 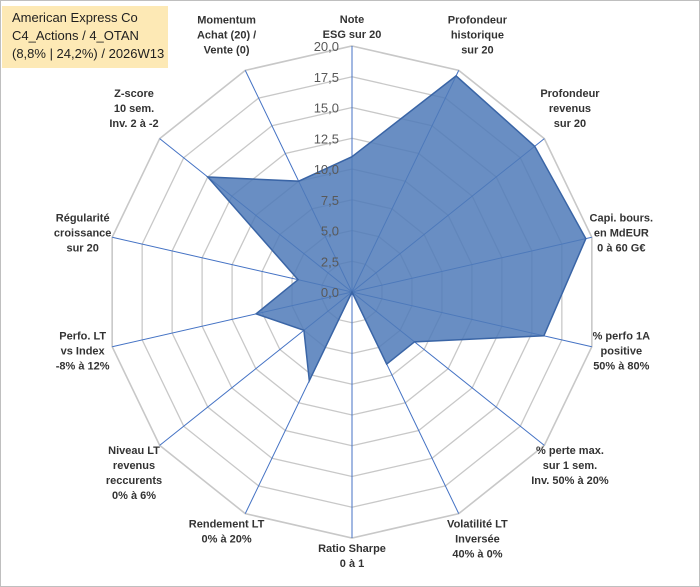 I want to click on tick-label: 15,0, so click(x=326, y=108).